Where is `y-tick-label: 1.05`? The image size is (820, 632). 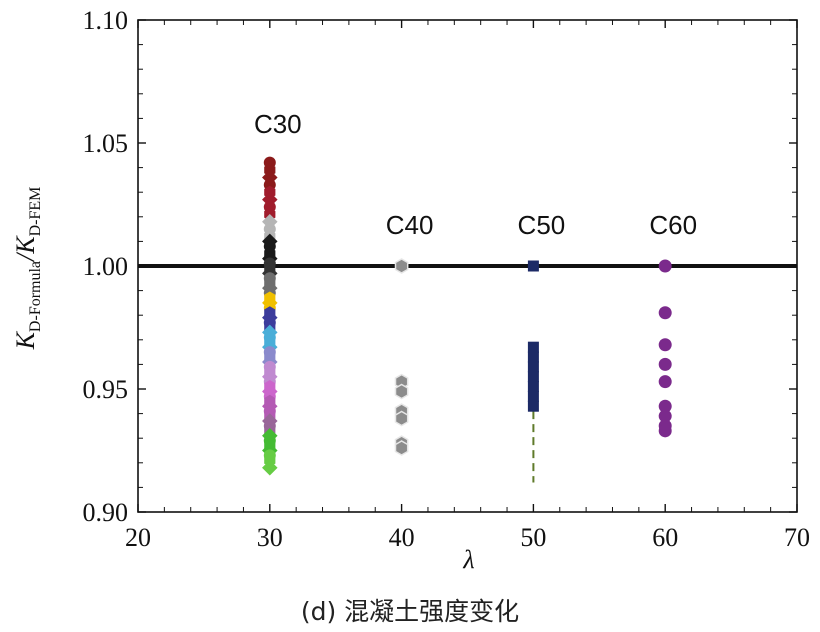 y-tick-label: 1.05 is located at coordinates (106, 143).